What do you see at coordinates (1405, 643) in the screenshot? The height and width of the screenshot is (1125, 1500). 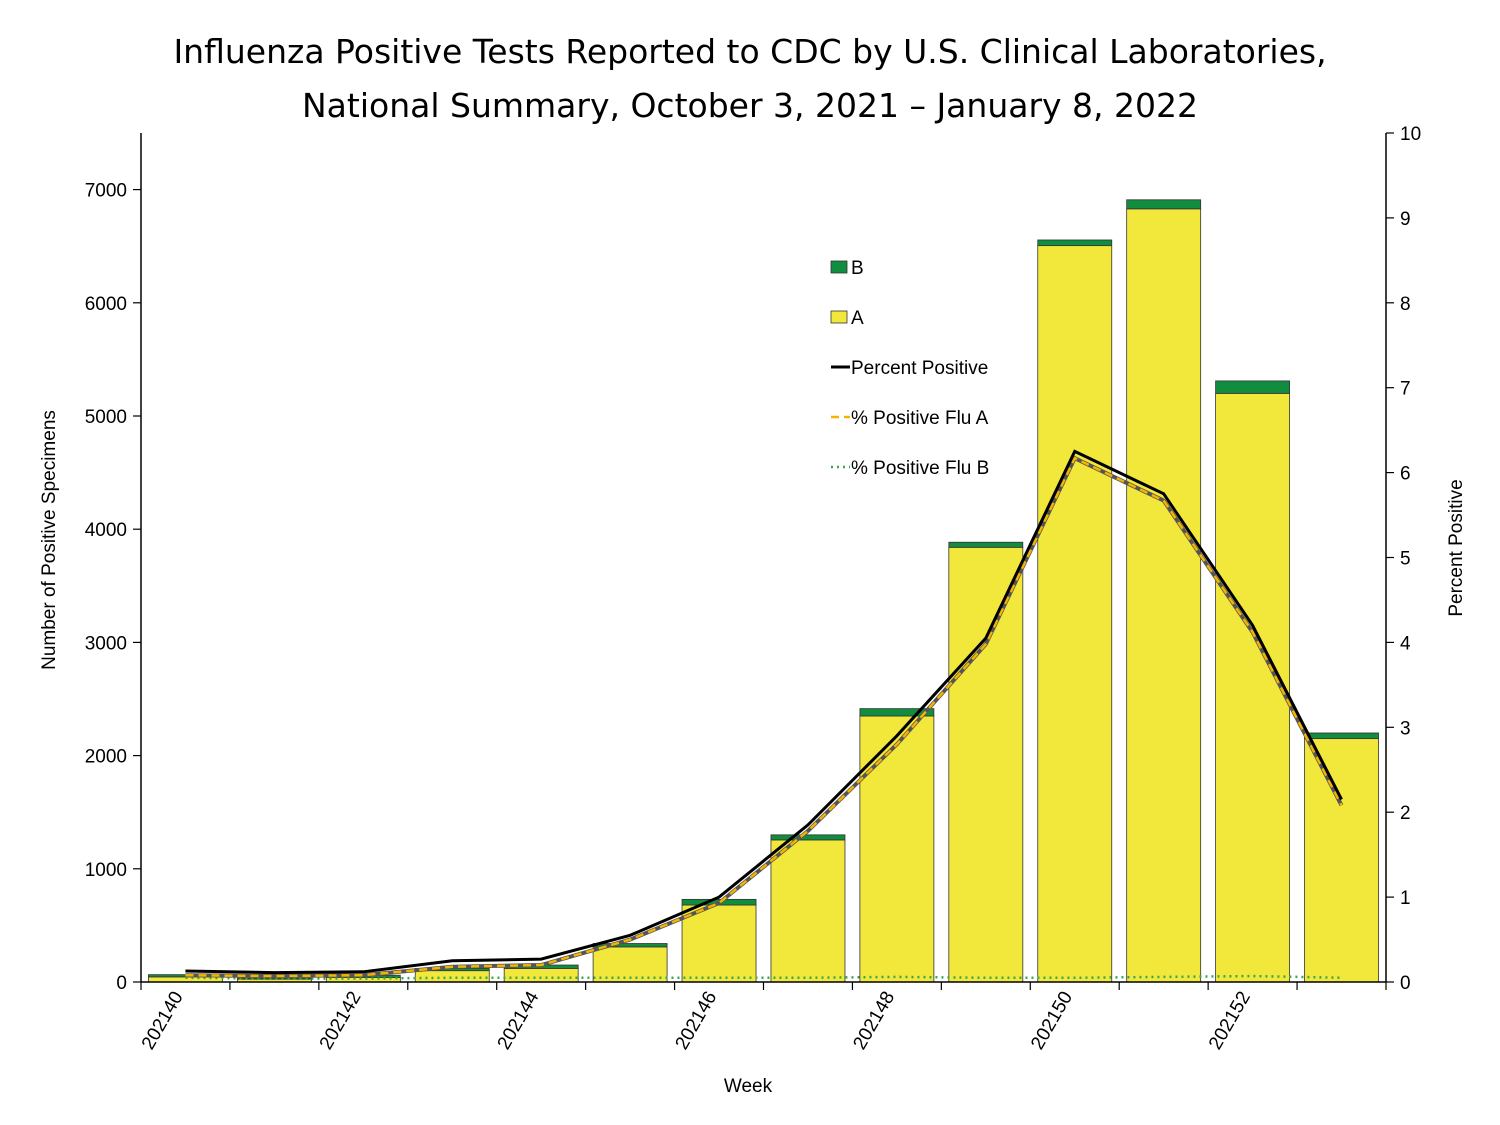 I see `y-right-tick-label-4: 4` at bounding box center [1405, 643].